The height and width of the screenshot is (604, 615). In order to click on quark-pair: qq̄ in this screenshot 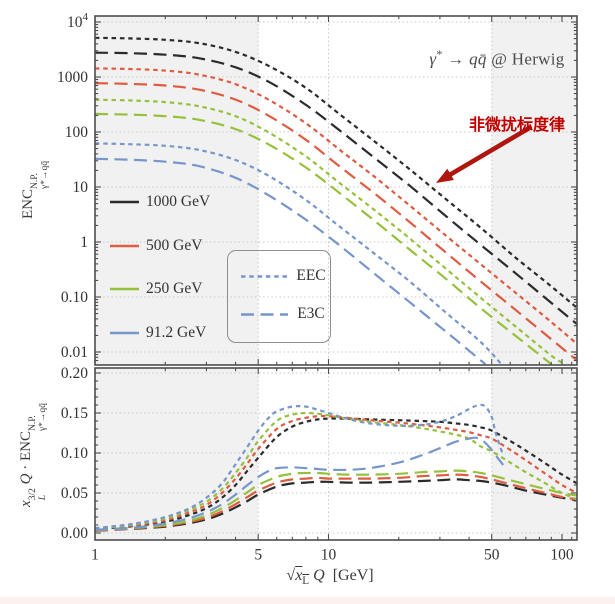, I will do `click(478, 59)`.